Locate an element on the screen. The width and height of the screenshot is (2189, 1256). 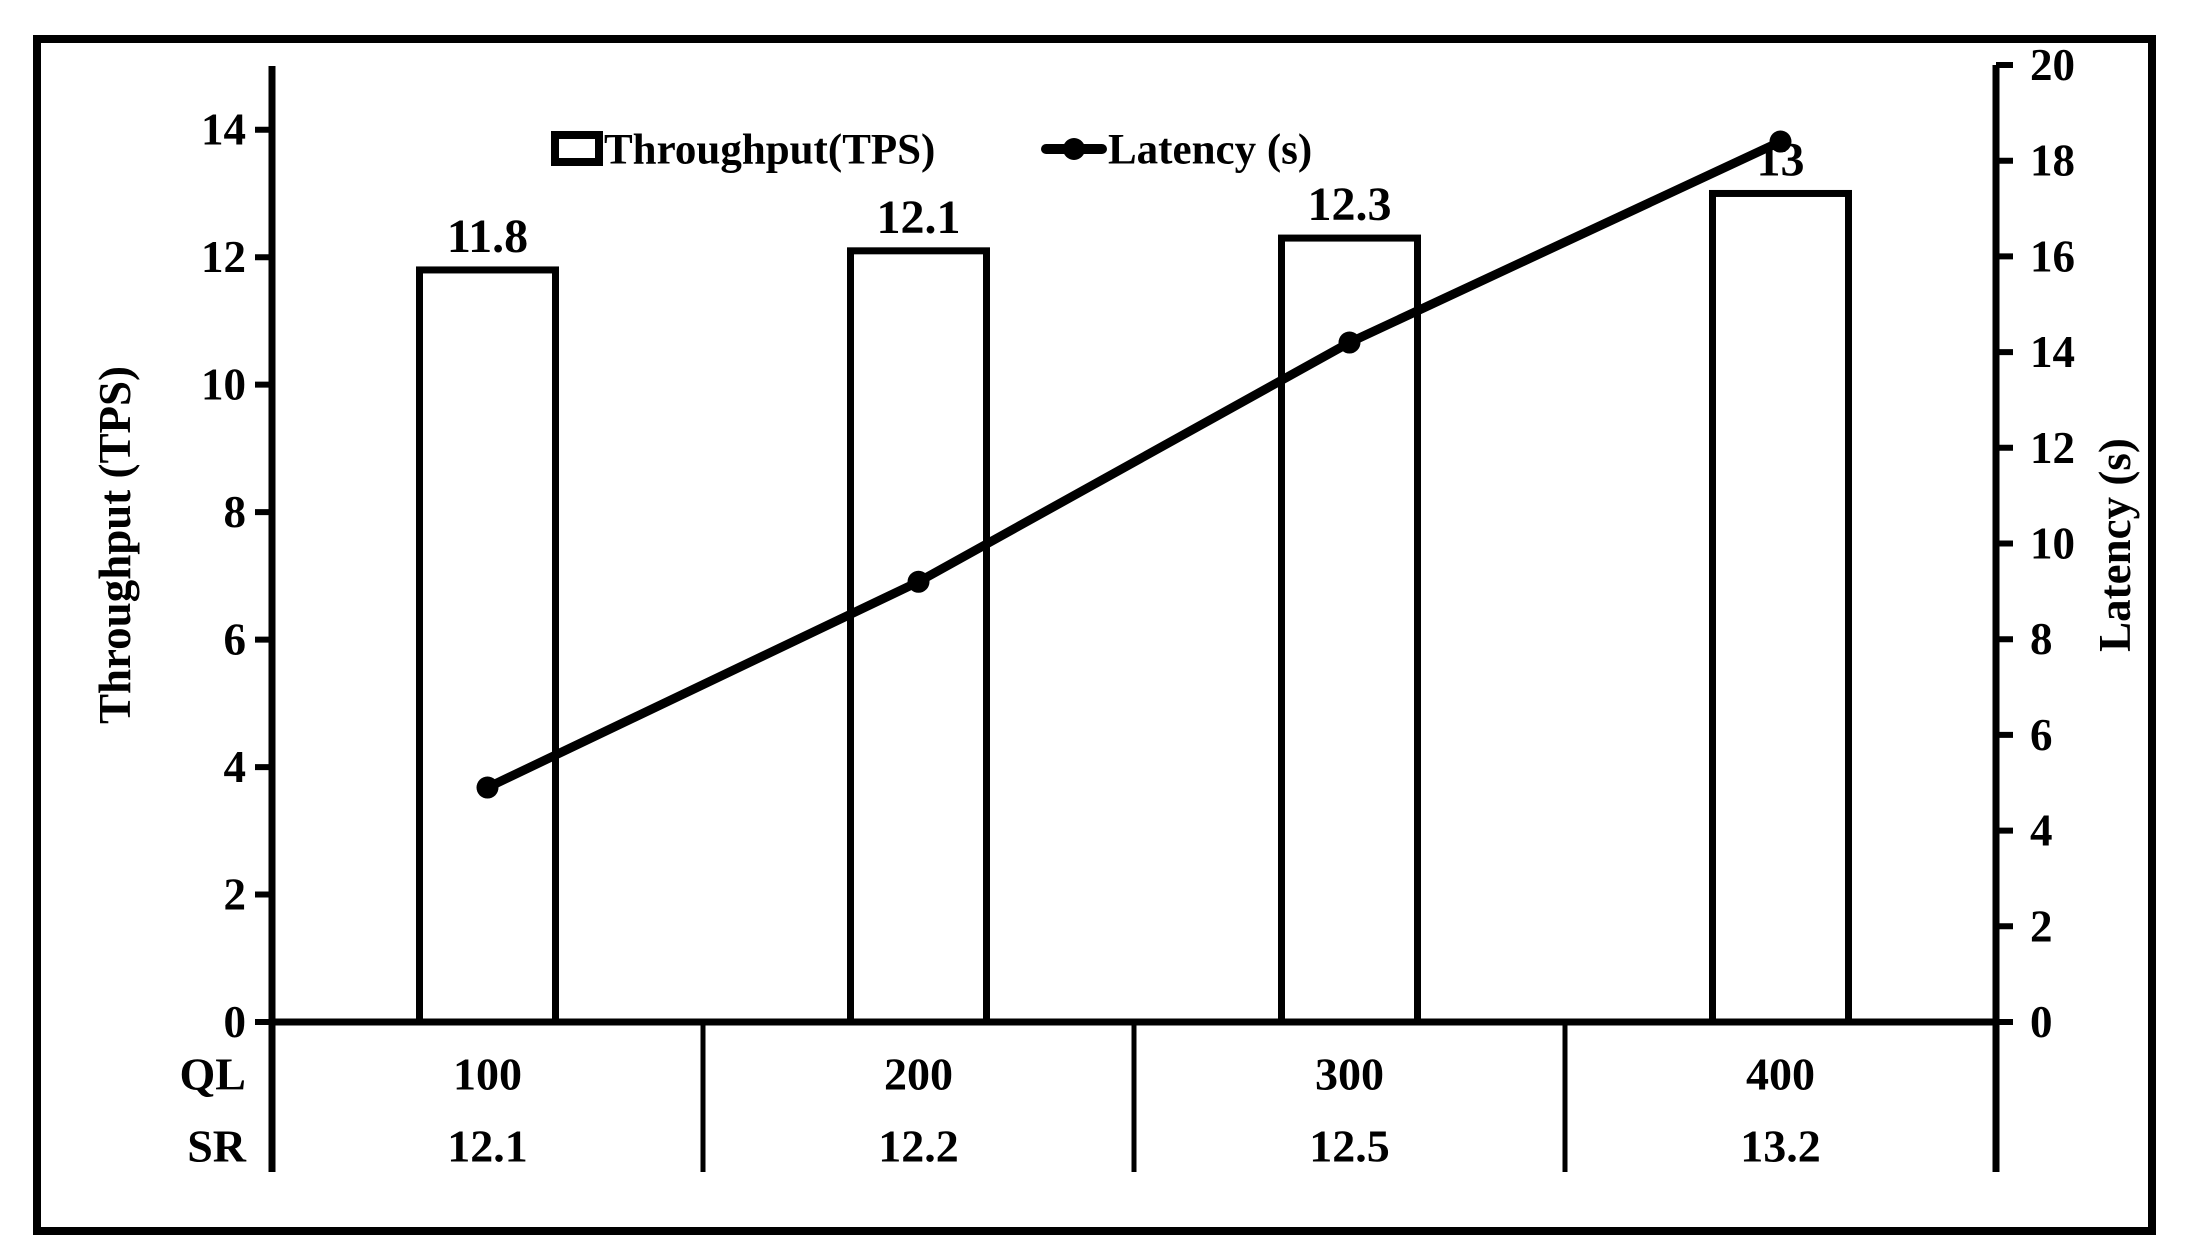
x-table-cell-sr-2: 12.2 is located at coordinates (918, 1146).